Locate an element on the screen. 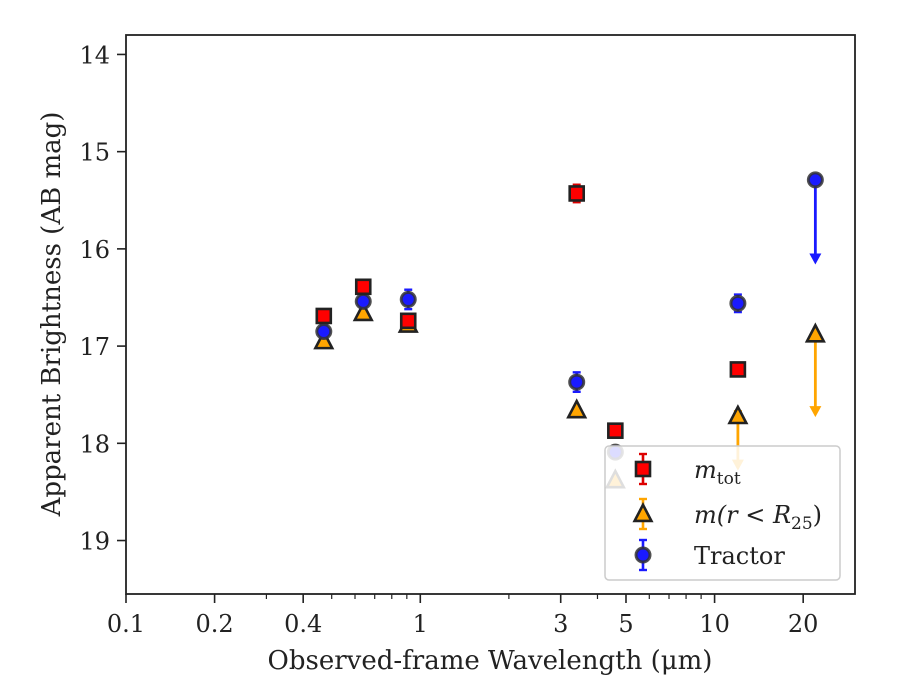 The width and height of the screenshot is (900, 700). x-tick-label: 10 is located at coordinates (714, 624).